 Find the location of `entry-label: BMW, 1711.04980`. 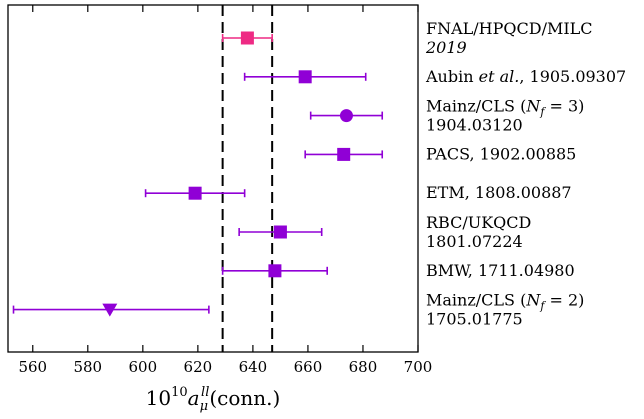

entry-label: BMW, 1711.04980 is located at coordinates (500, 270).